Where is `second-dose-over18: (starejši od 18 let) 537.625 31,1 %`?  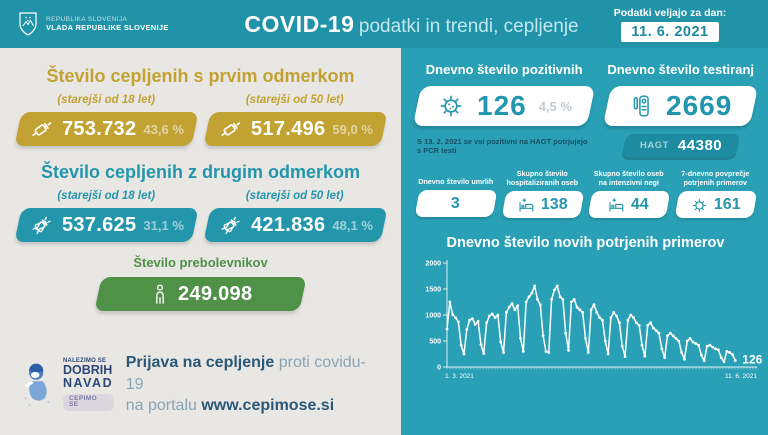
second-dose-over18: (starejši od 18 let) 537.625 31,1 % is located at coordinates (106, 216).